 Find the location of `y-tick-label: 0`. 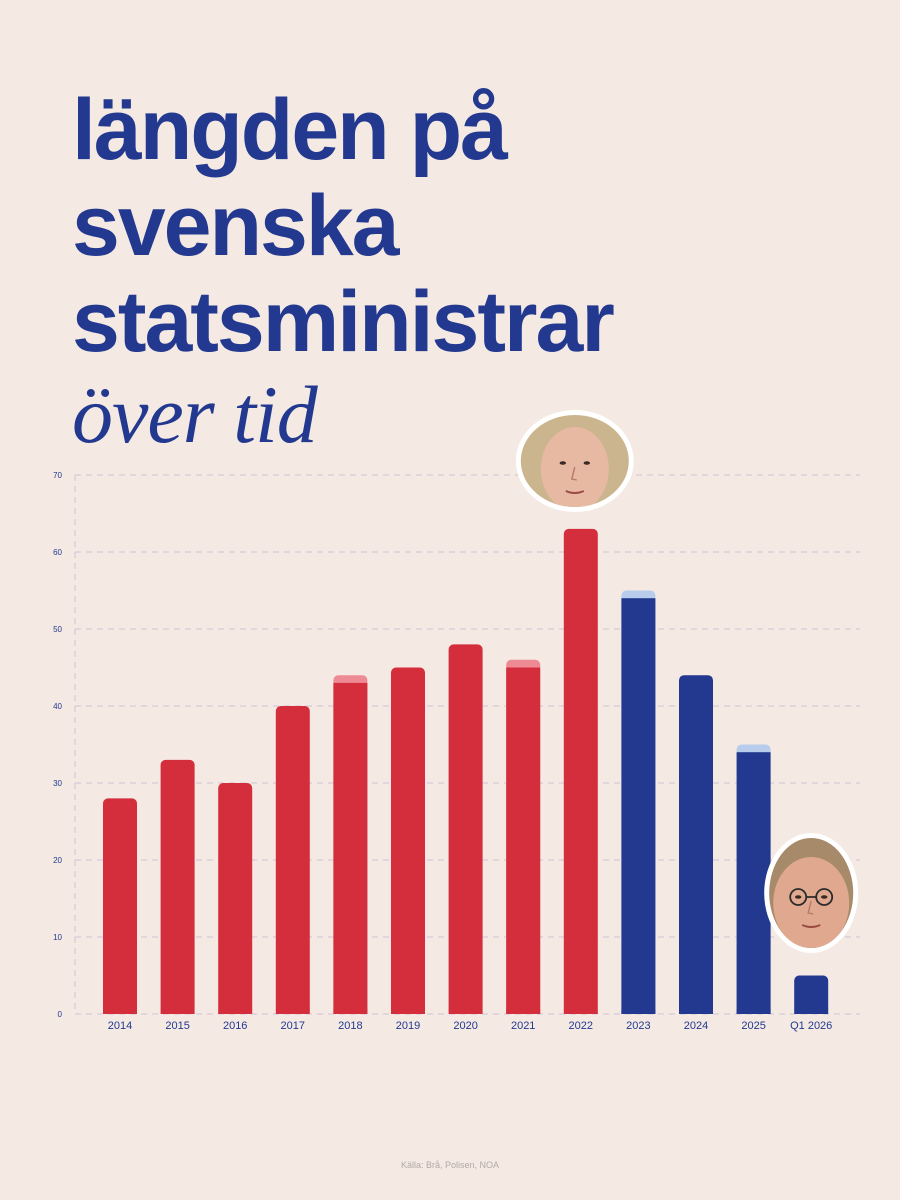

y-tick-label: 0 is located at coordinates (60, 1014).